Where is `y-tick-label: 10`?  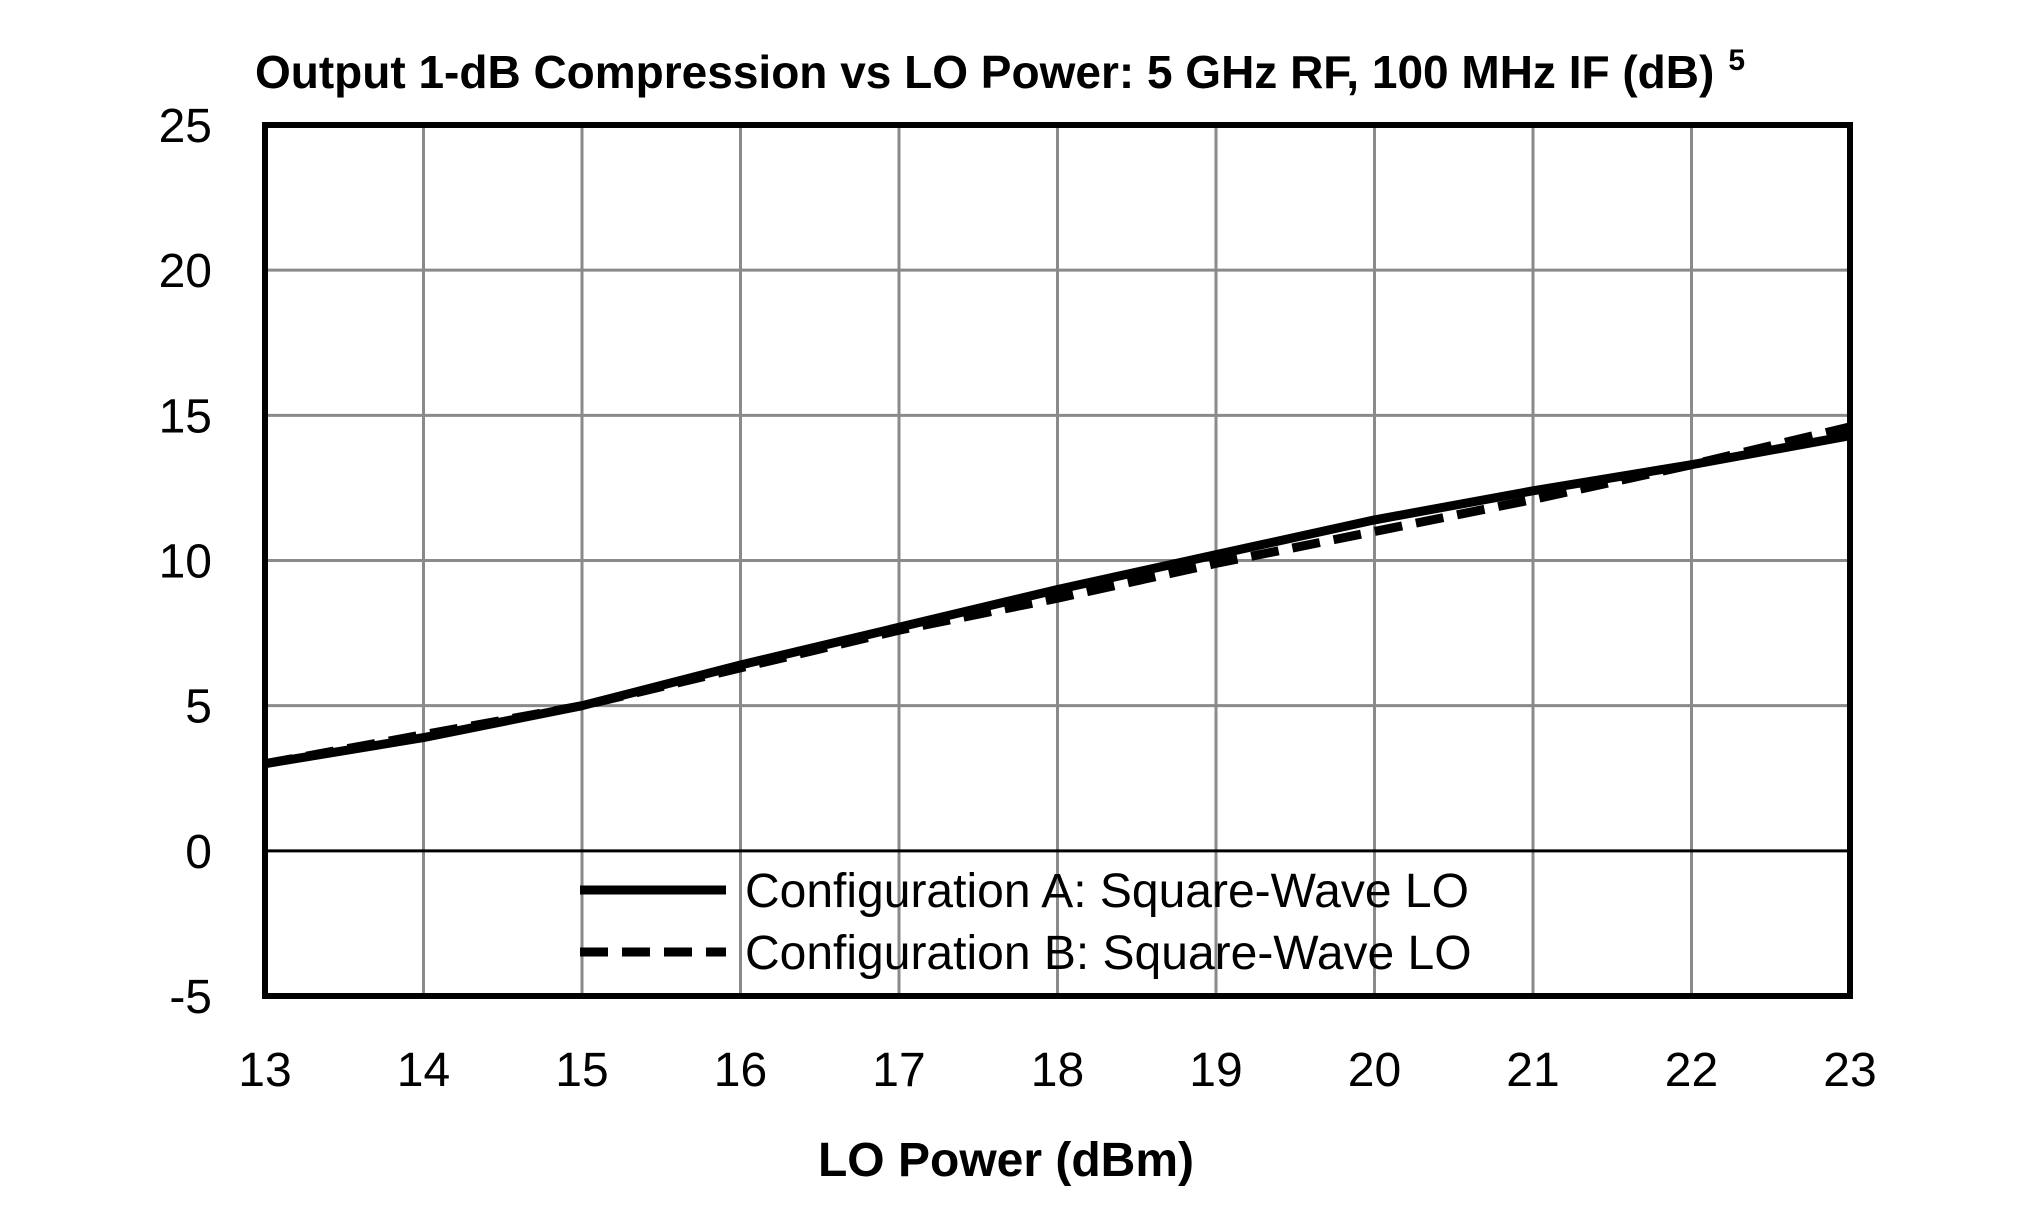 y-tick-label: 10 is located at coordinates (185, 562).